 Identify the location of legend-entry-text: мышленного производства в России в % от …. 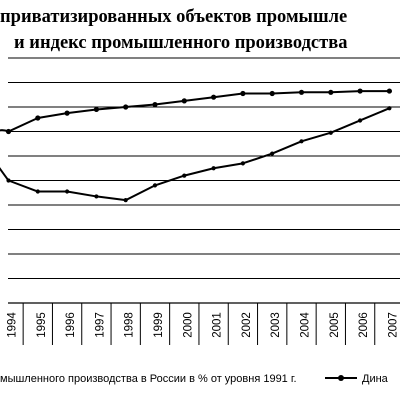
(148, 379).